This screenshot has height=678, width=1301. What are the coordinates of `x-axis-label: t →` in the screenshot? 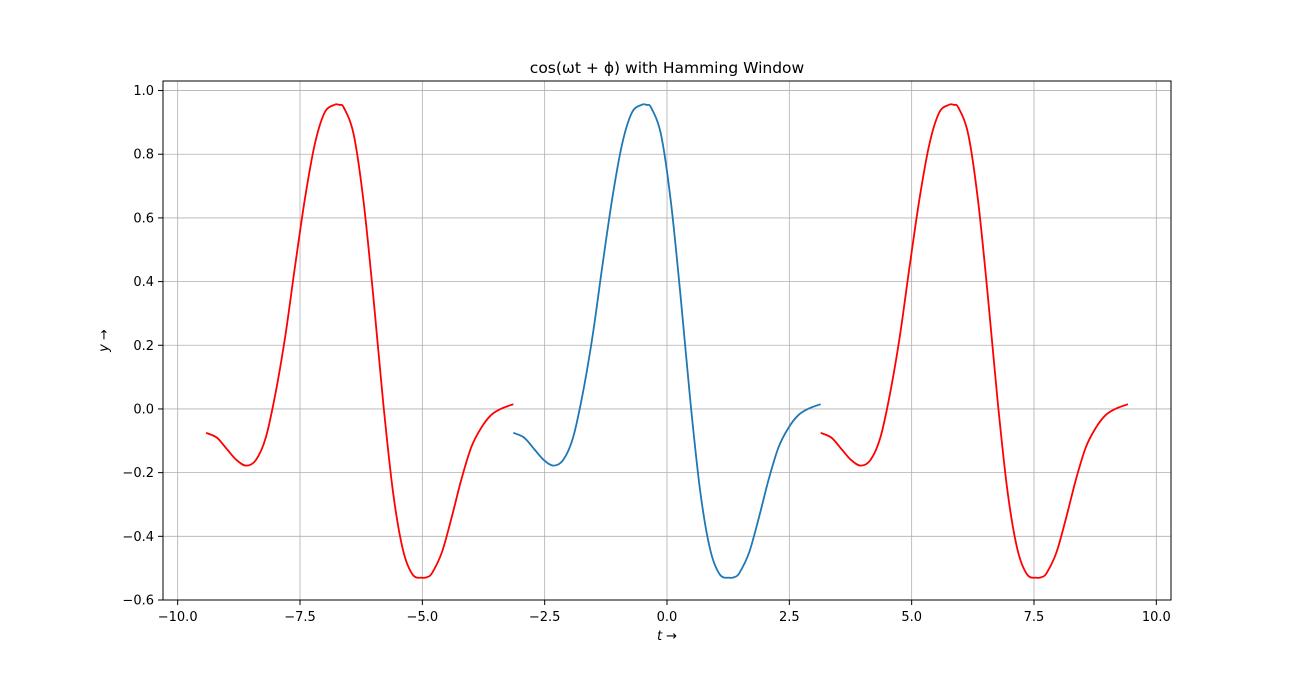 It's located at (667, 636).